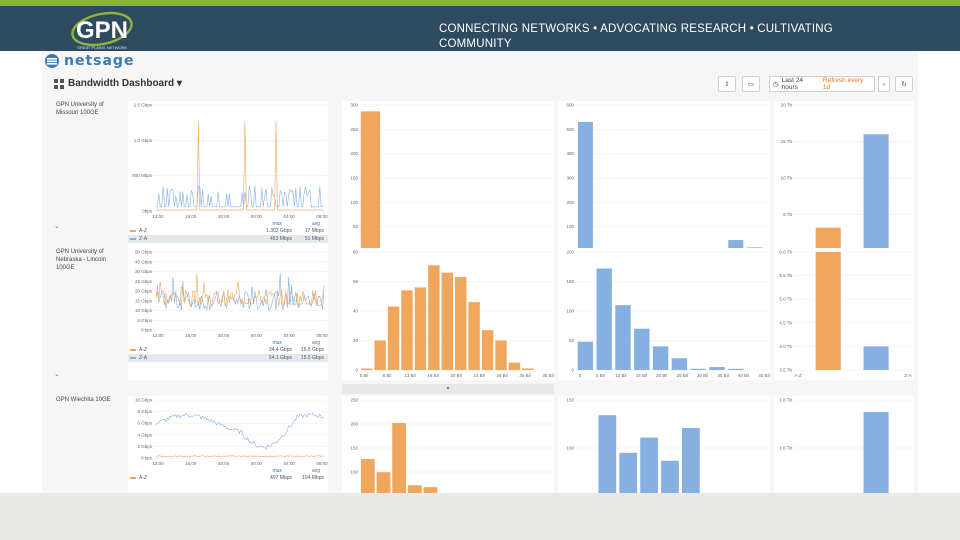 The width and height of the screenshot is (960, 540). I want to click on y-tick-label: 50 Gbps, so click(144, 252).